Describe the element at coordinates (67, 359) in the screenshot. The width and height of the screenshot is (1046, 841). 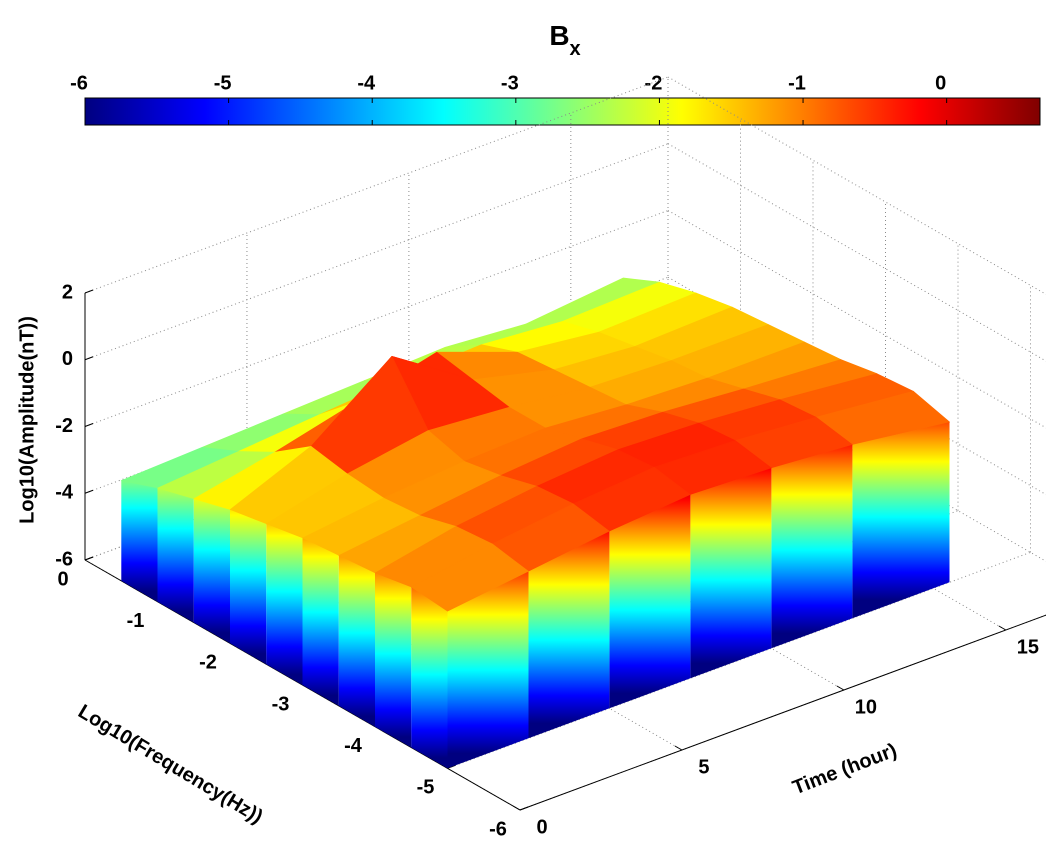
I see `z-tick-label: 0` at that location.